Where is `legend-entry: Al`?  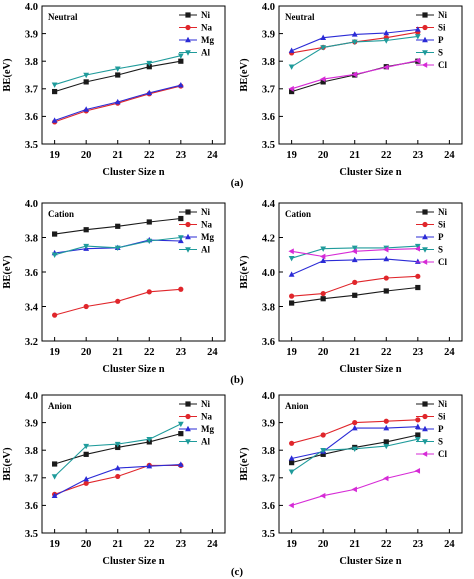 legend-entry: Al is located at coordinates (194, 250).